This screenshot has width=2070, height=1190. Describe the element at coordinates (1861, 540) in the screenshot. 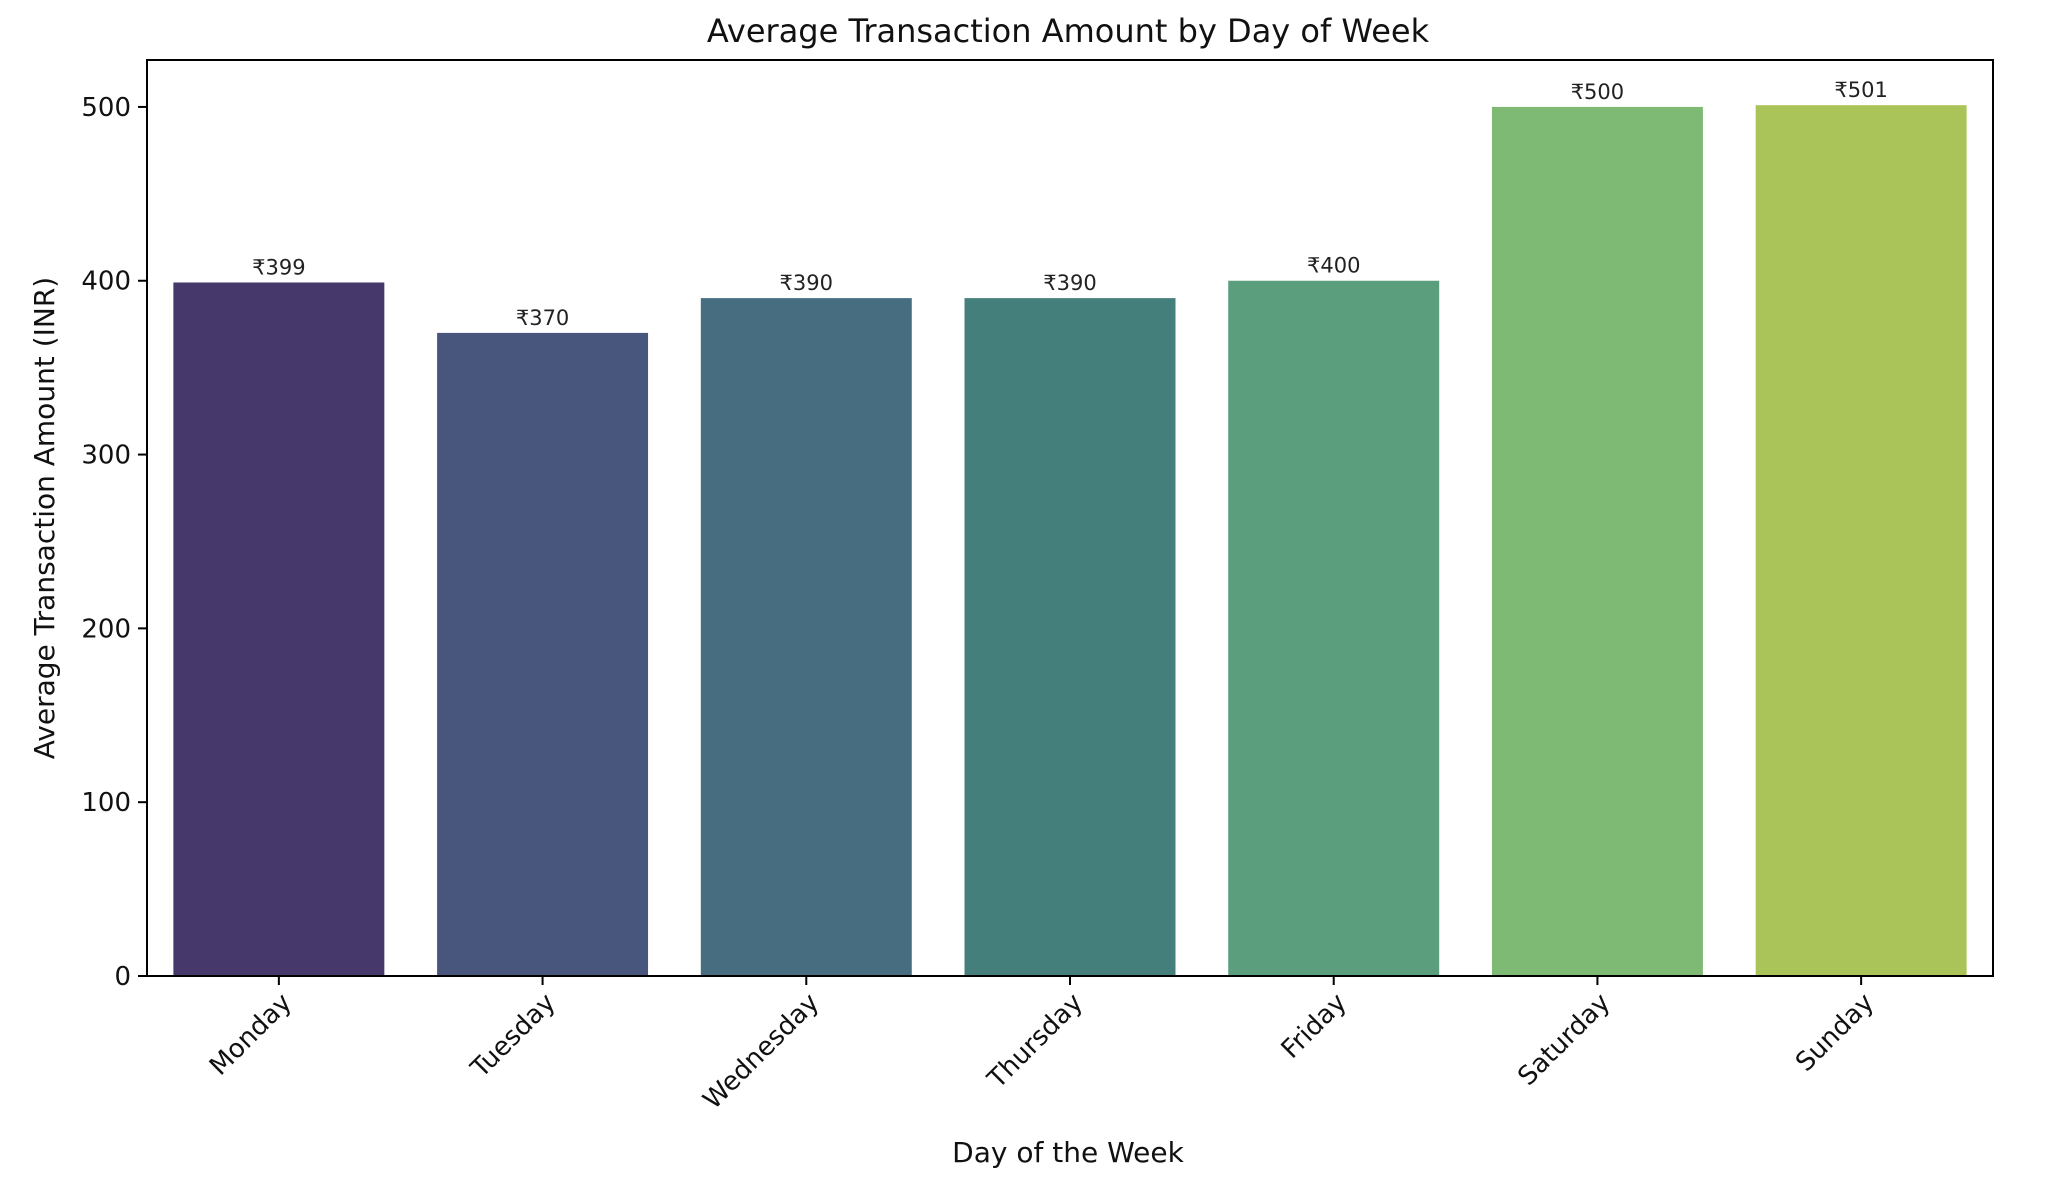

I see `bar-sunday` at that location.